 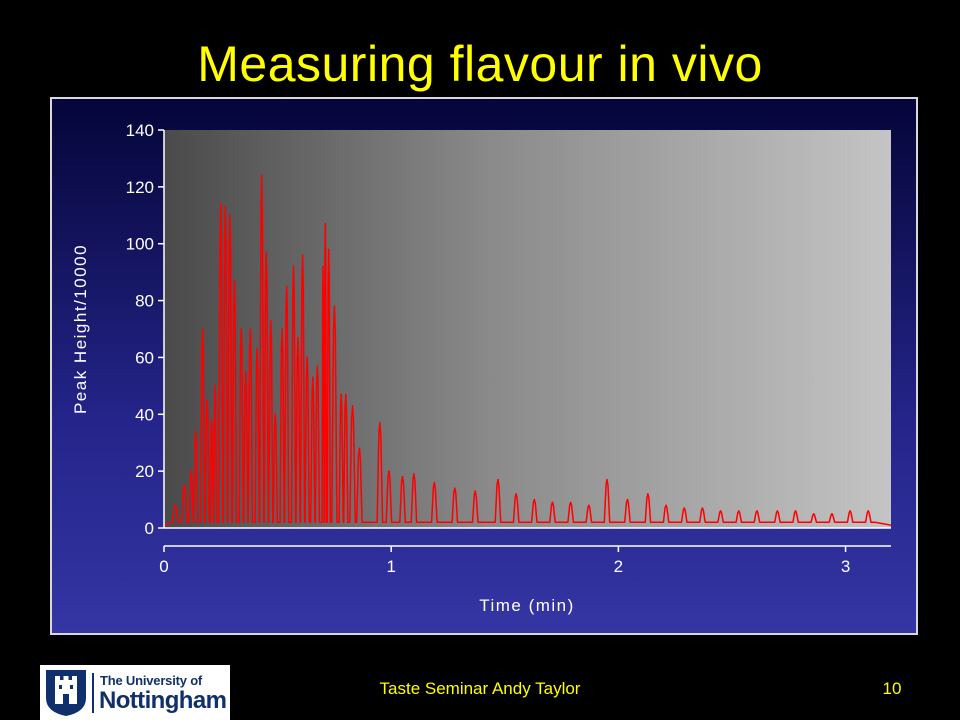 I want to click on castle-crest-icon, so click(x=66, y=693).